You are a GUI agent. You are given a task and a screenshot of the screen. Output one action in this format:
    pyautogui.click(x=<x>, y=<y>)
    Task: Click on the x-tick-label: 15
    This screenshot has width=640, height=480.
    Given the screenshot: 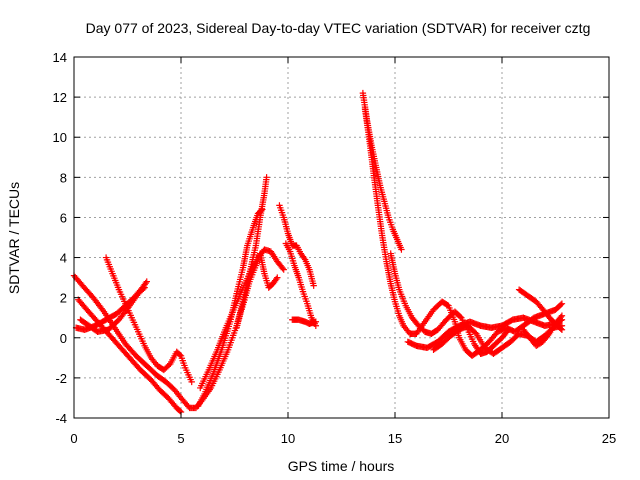 What is the action you would take?
    pyautogui.click(x=395, y=438)
    